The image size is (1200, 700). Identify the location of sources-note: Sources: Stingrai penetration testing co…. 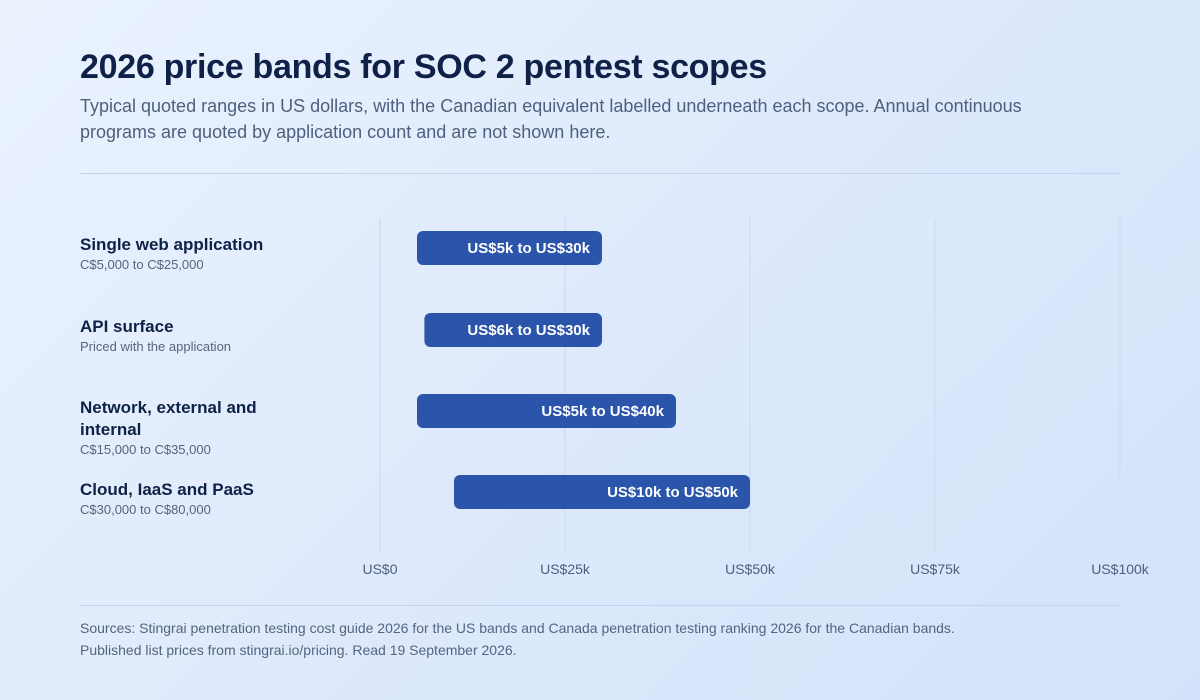
(517, 639).